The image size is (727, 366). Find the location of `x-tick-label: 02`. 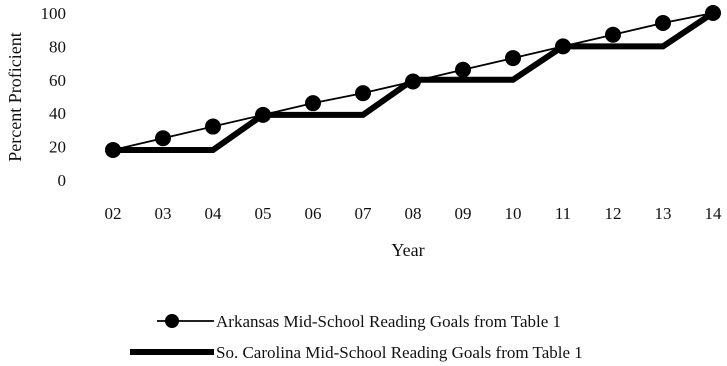

x-tick-label: 02 is located at coordinates (113, 213).